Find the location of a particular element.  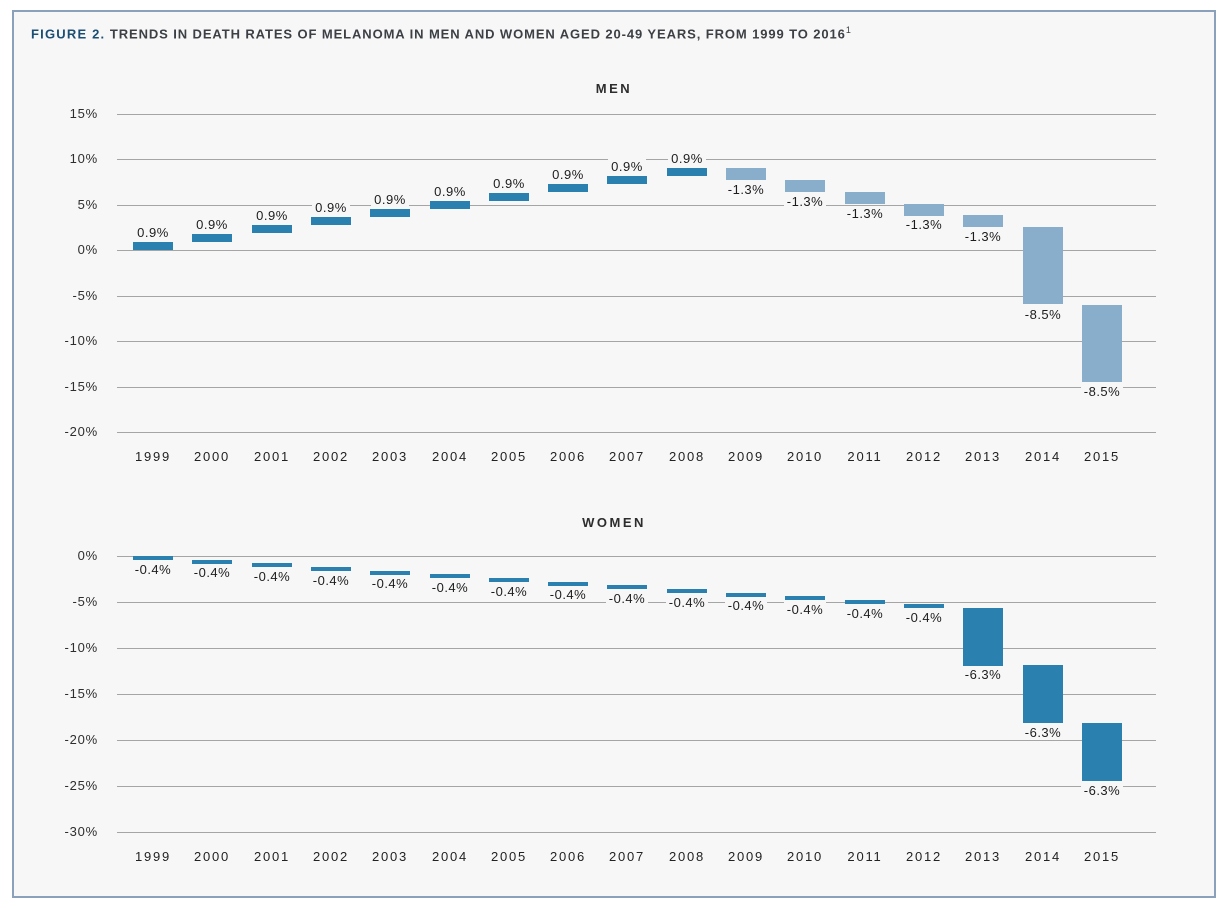

x-axis-tick-label: 2013 is located at coordinates (983, 856).